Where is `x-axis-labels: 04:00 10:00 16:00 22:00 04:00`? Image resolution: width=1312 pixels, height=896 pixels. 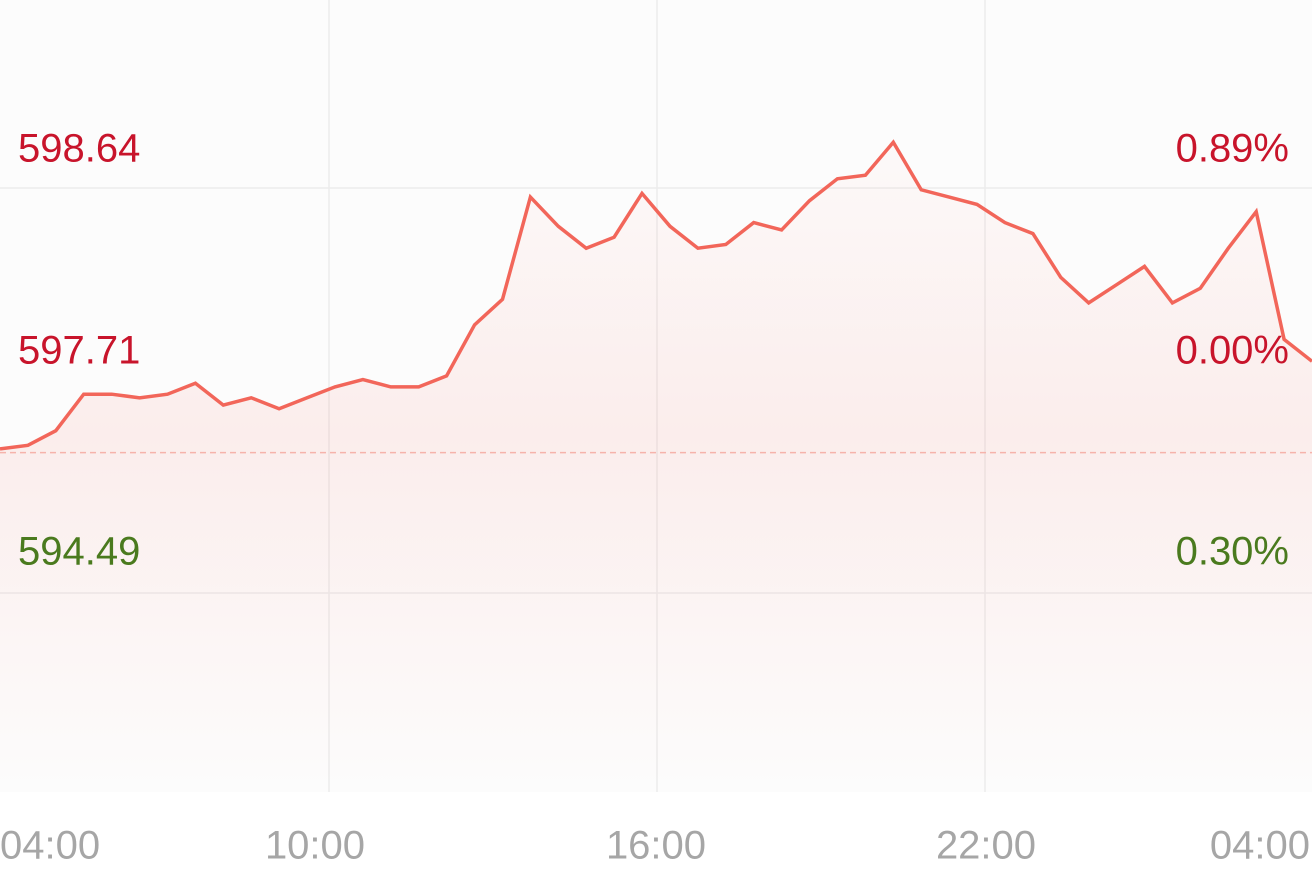 x-axis-labels: 04:00 10:00 16:00 22:00 04:00 is located at coordinates (655, 846).